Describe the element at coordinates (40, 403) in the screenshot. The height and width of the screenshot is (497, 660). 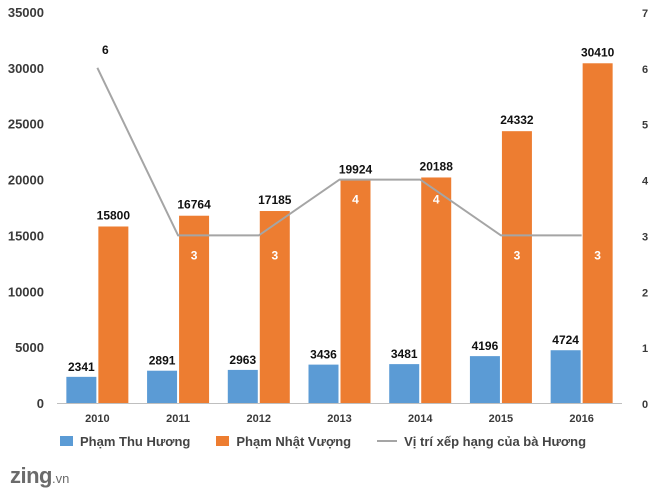
I see `y-tick-label: 0` at that location.